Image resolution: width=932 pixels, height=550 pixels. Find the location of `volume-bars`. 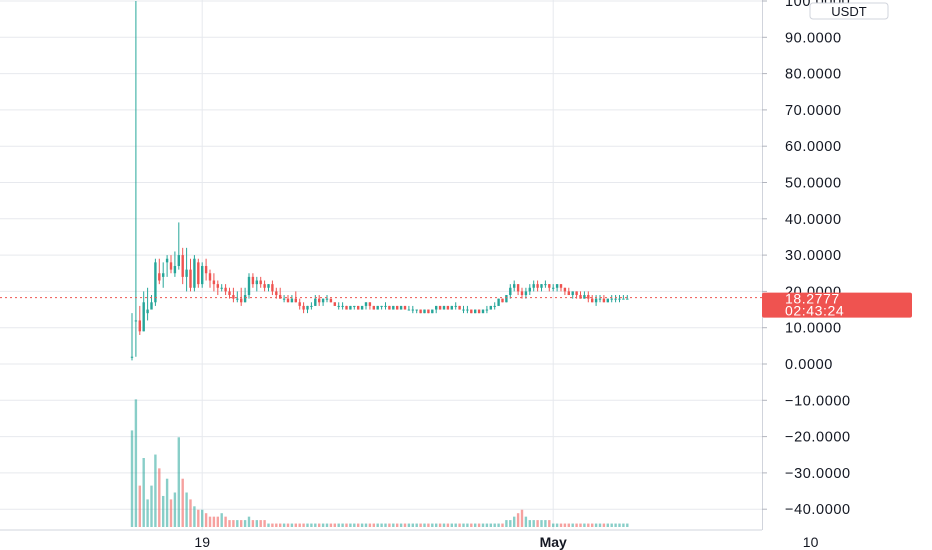

volume-bars is located at coordinates (379, 463).